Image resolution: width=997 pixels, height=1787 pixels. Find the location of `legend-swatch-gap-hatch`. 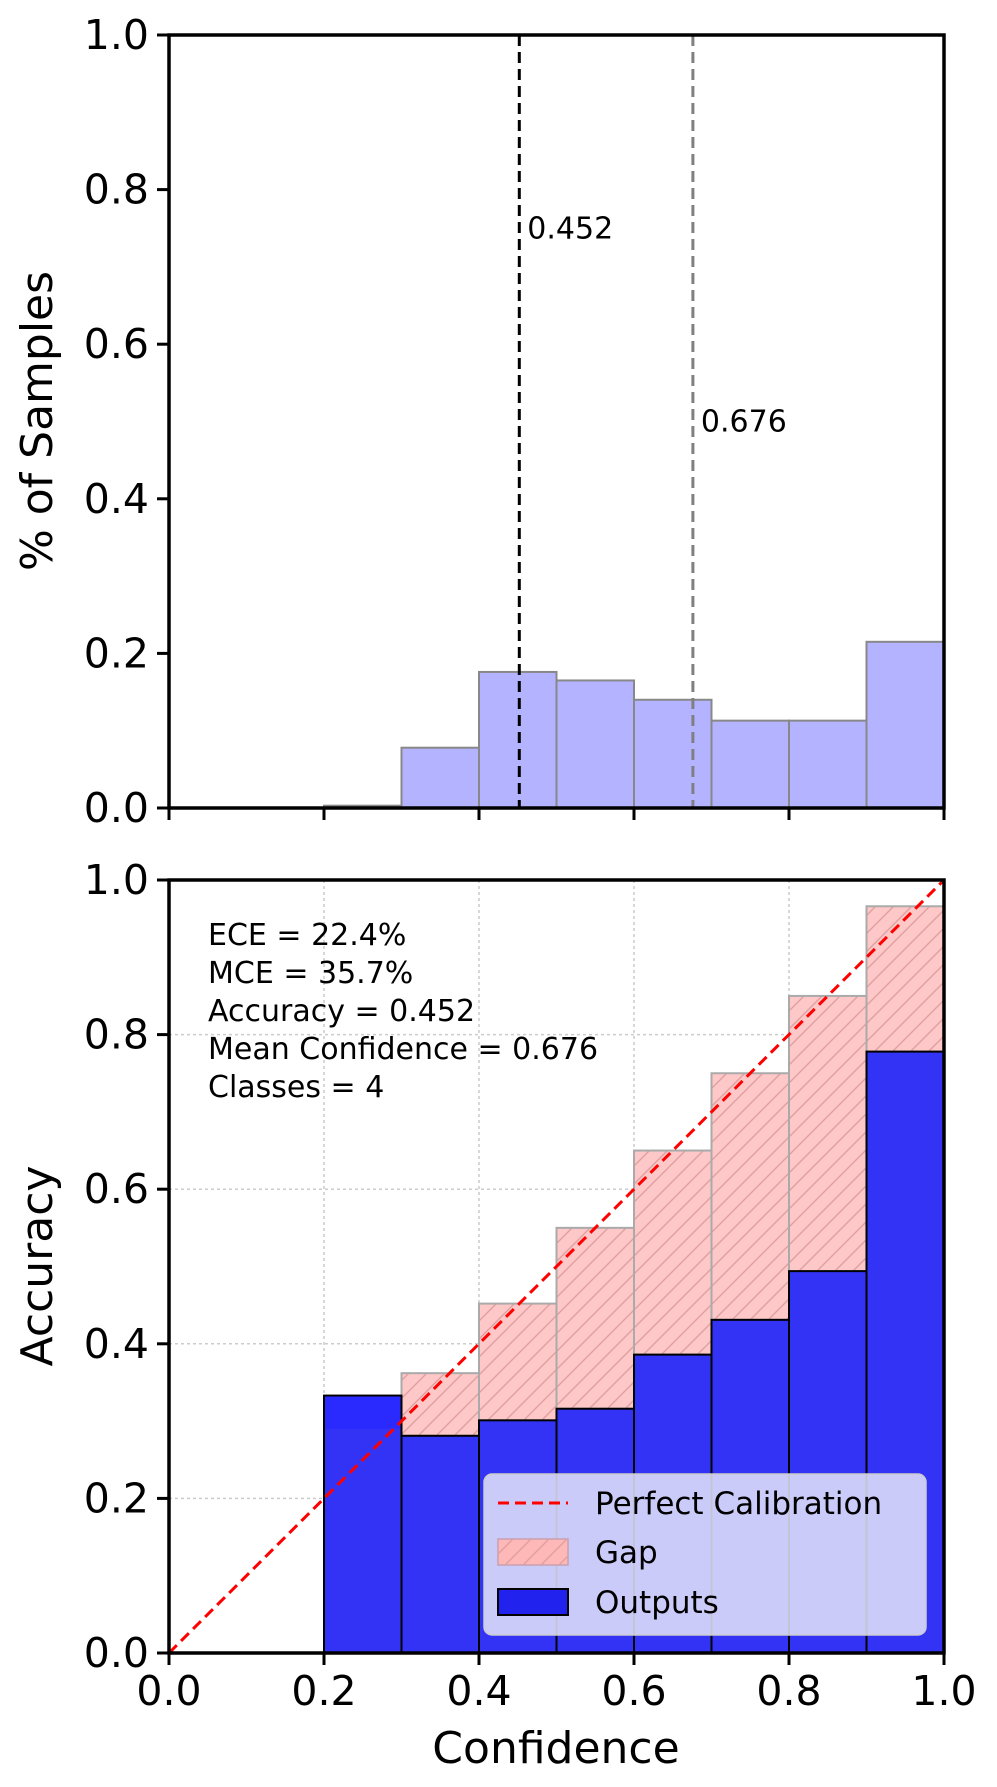

legend-swatch-gap-hatch is located at coordinates (533, 1552).